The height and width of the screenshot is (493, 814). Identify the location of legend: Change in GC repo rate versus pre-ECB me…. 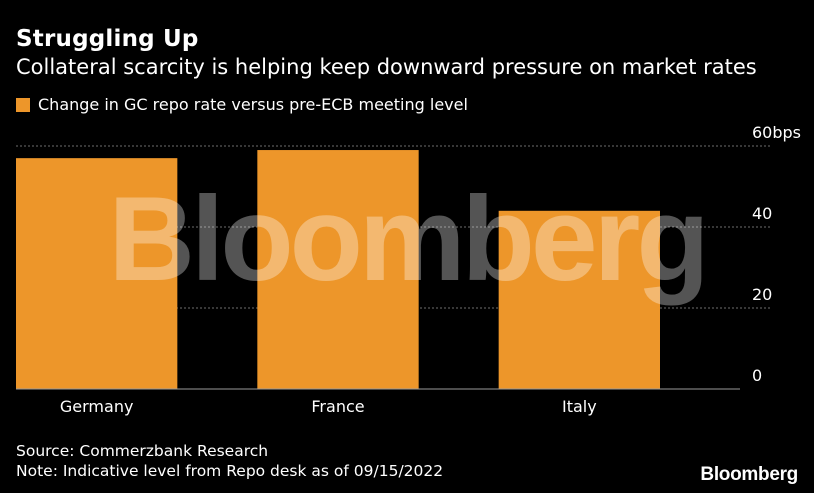
(242, 104).